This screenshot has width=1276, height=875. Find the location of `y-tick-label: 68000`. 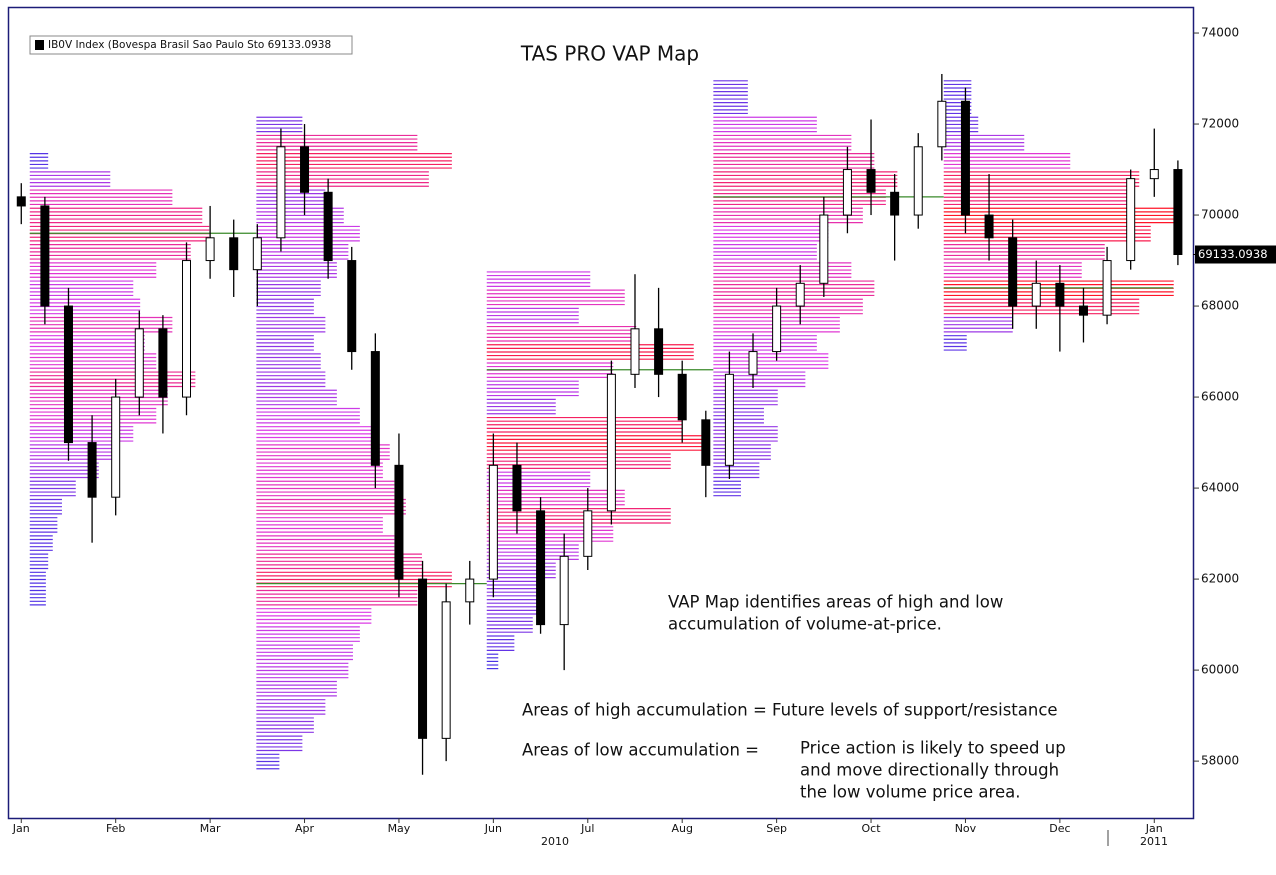

y-tick-label: 68000 is located at coordinates (1220, 306).